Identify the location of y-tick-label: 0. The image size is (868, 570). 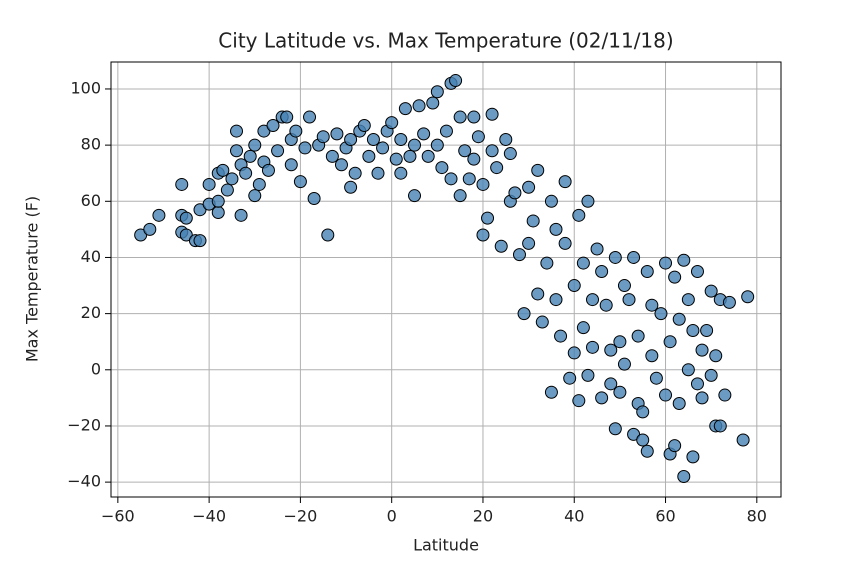
(96, 368).